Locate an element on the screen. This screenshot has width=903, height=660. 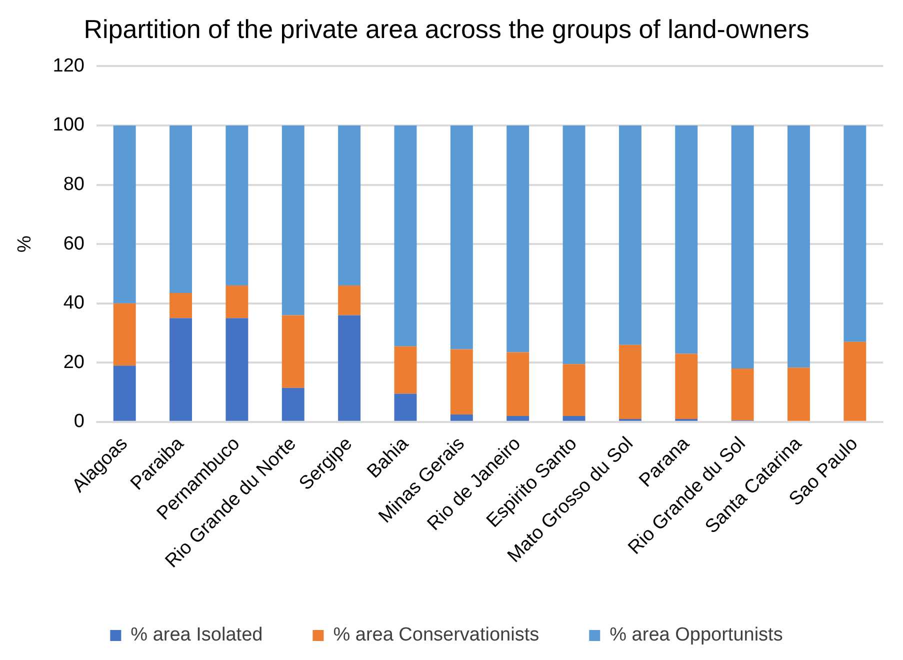
y-tick-label: 0 is located at coordinates (79, 421).